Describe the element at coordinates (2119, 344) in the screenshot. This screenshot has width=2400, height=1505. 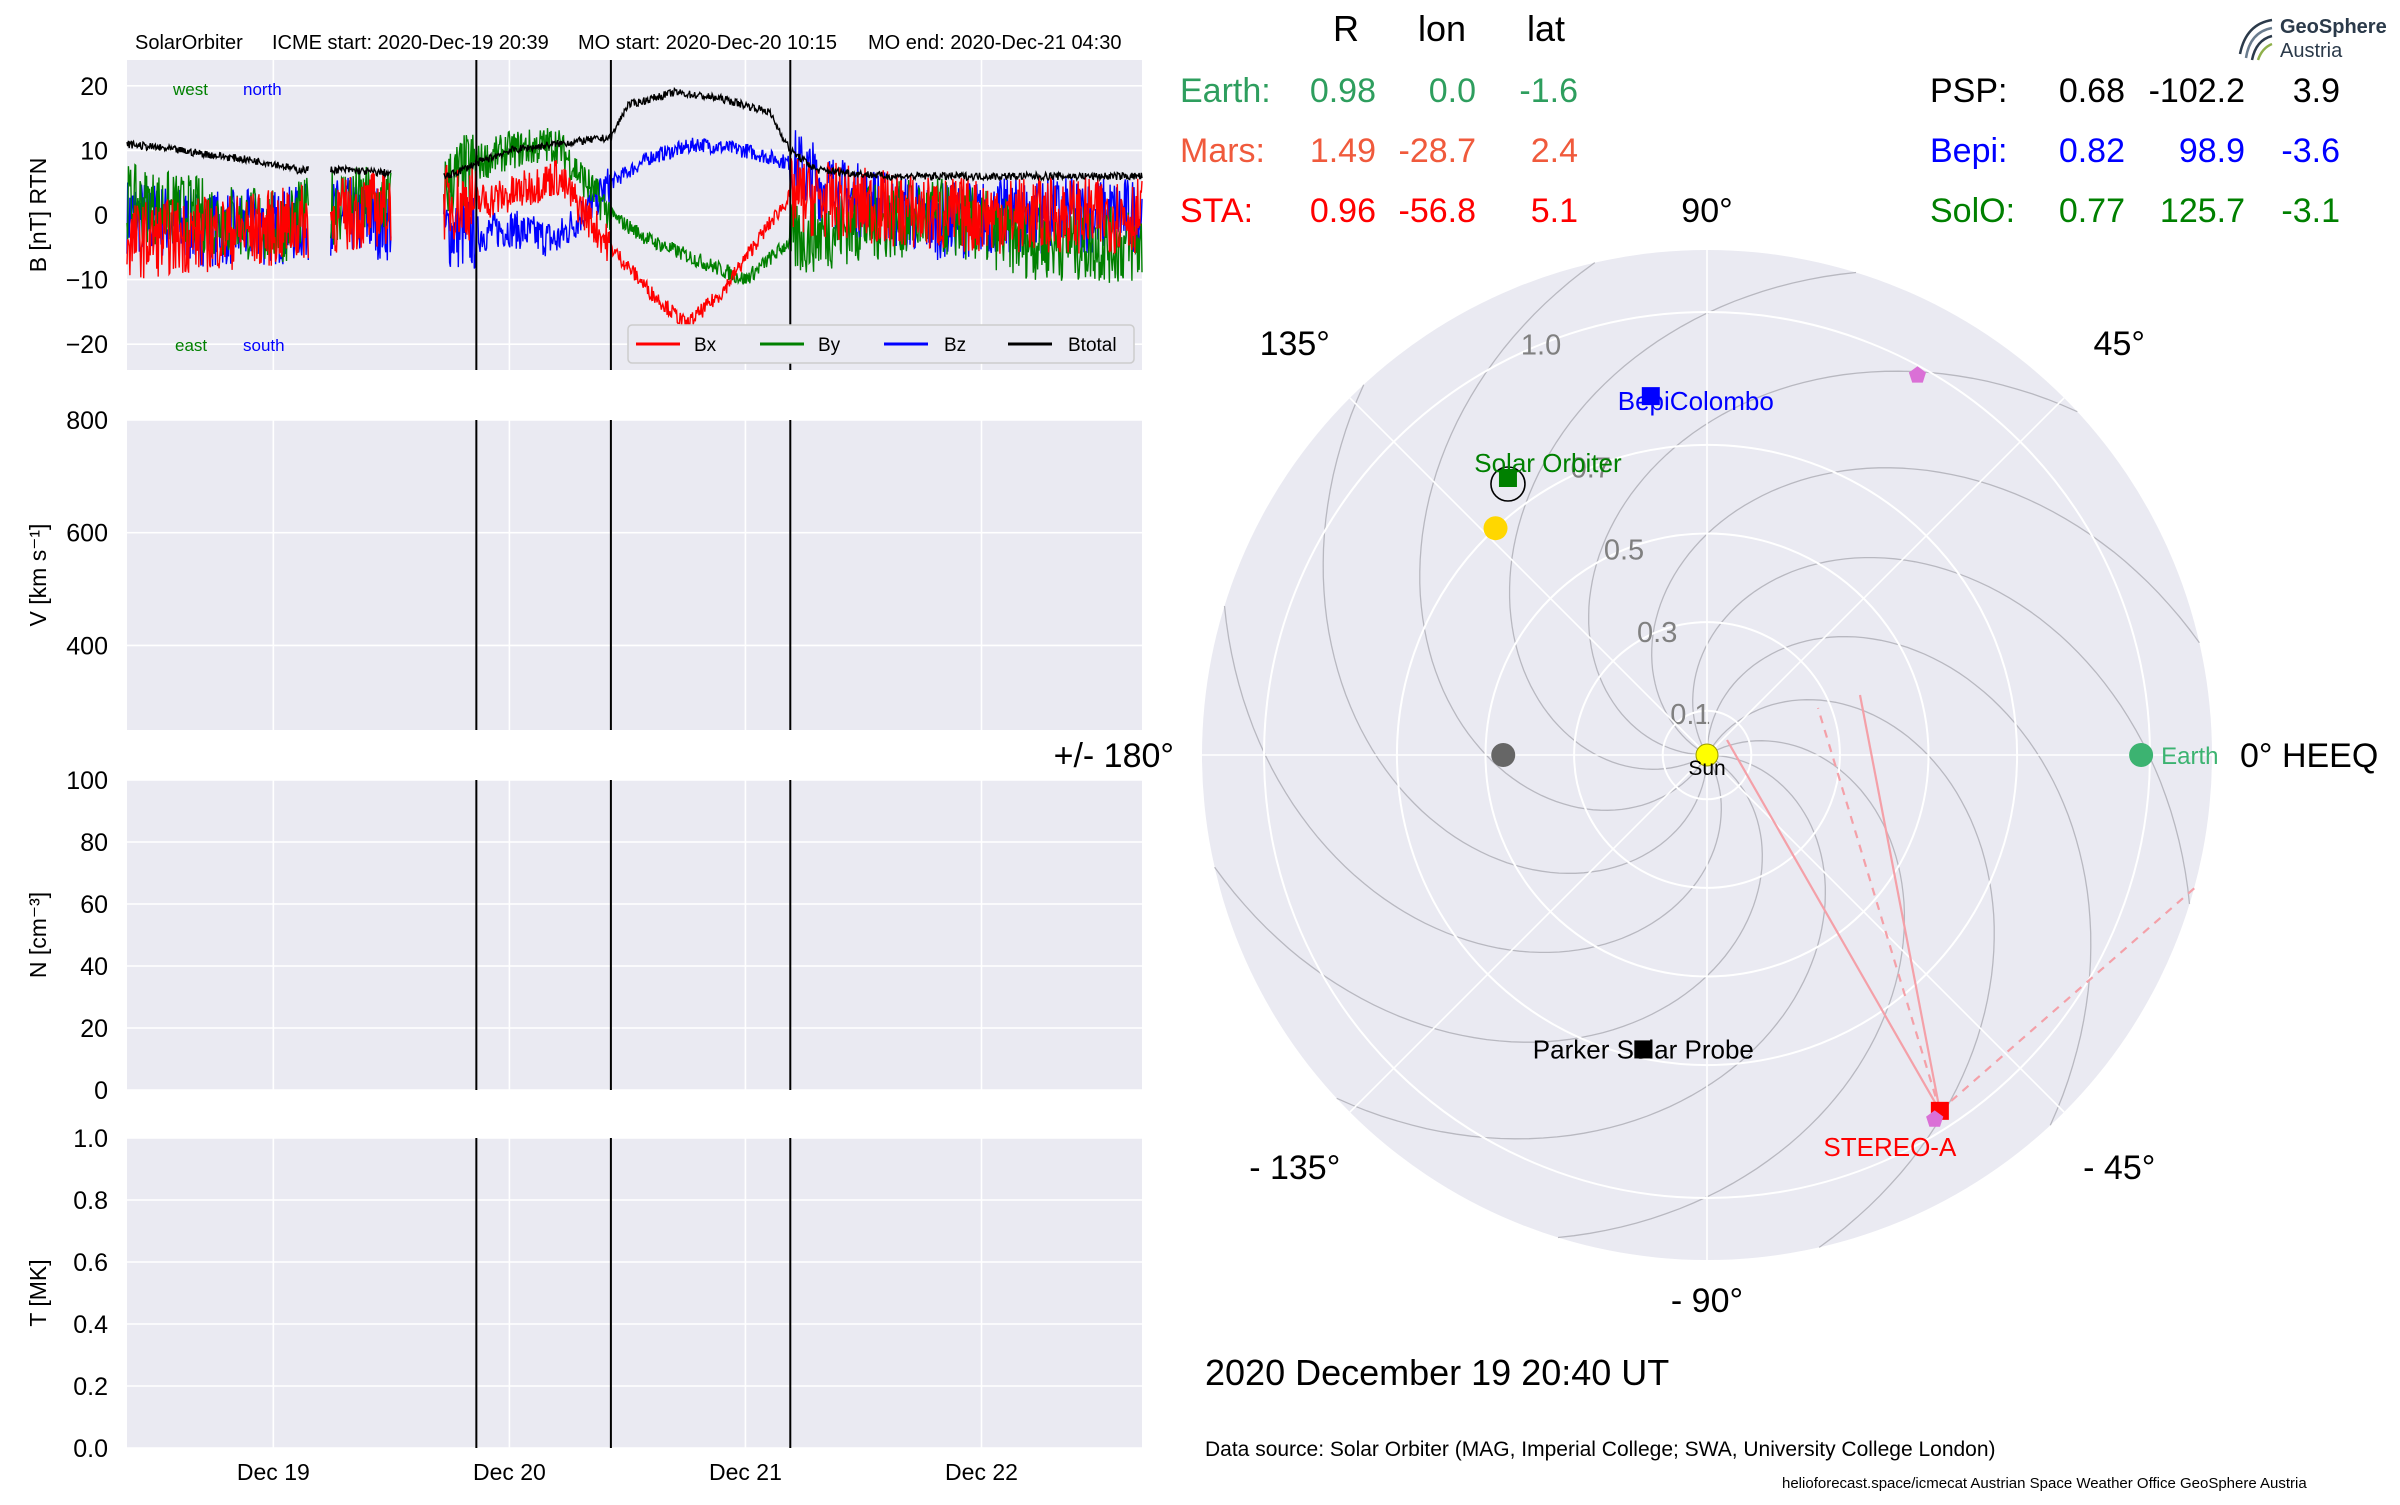
I see `angle-label: 45°` at that location.